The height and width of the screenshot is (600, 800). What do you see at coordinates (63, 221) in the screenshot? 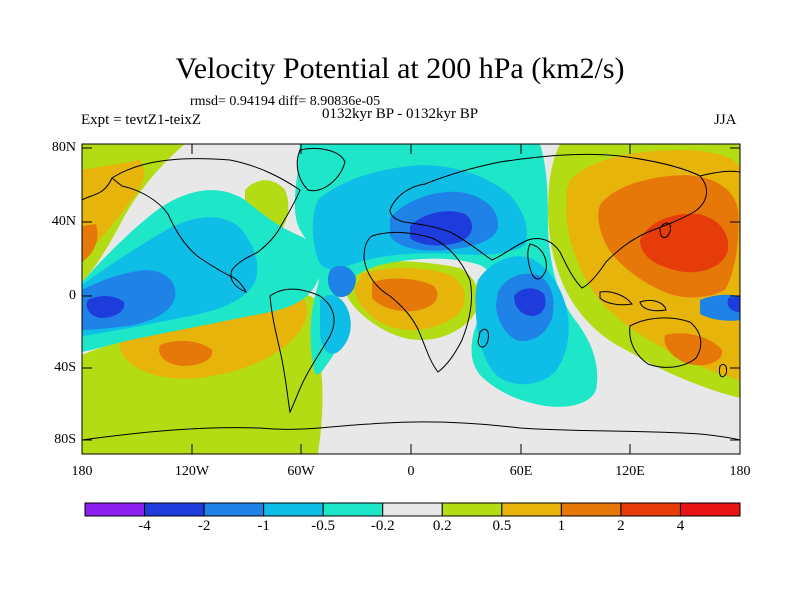
I see `y-tick-label: 40N` at bounding box center [63, 221].